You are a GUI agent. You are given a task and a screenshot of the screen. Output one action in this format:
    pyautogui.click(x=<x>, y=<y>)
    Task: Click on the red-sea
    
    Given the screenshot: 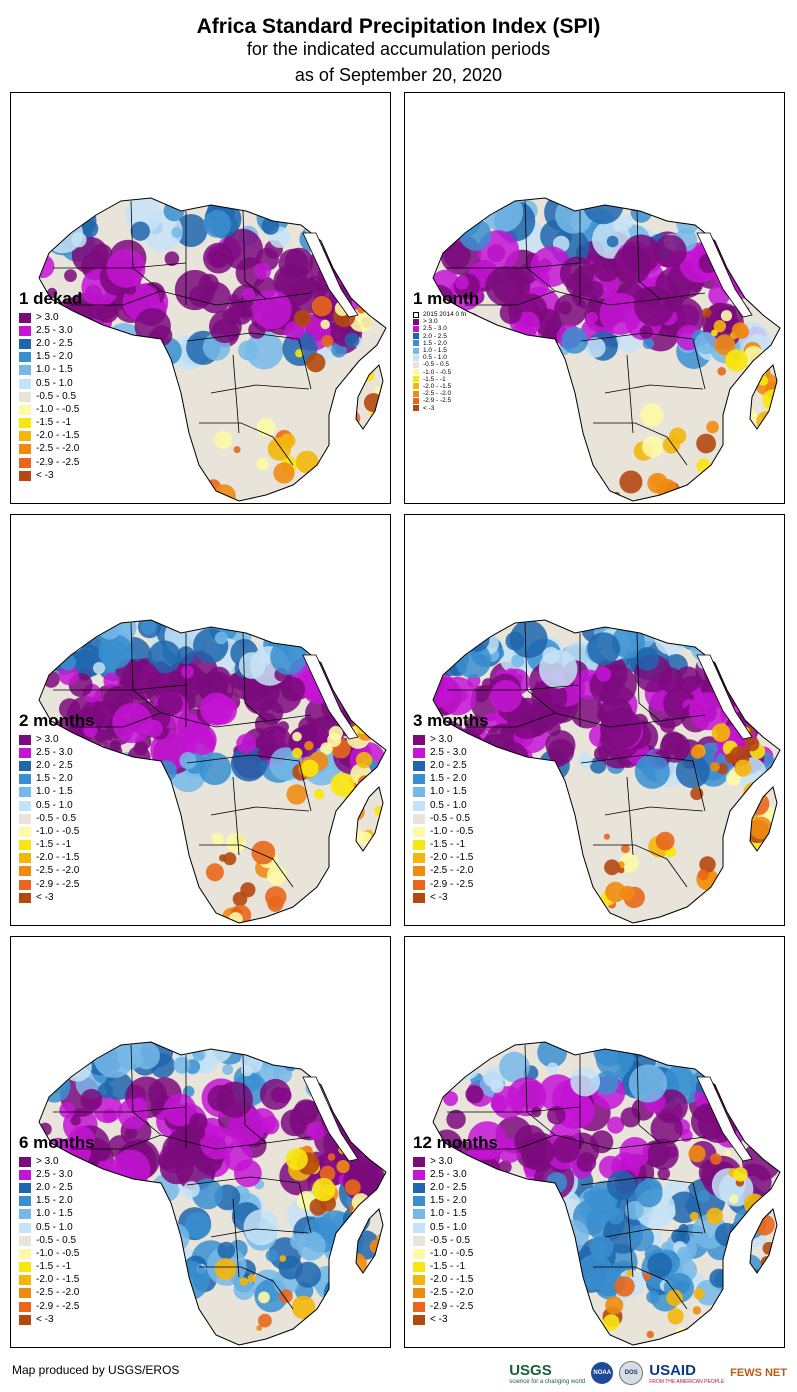 What is the action you would take?
    pyautogui.click(x=330, y=697)
    